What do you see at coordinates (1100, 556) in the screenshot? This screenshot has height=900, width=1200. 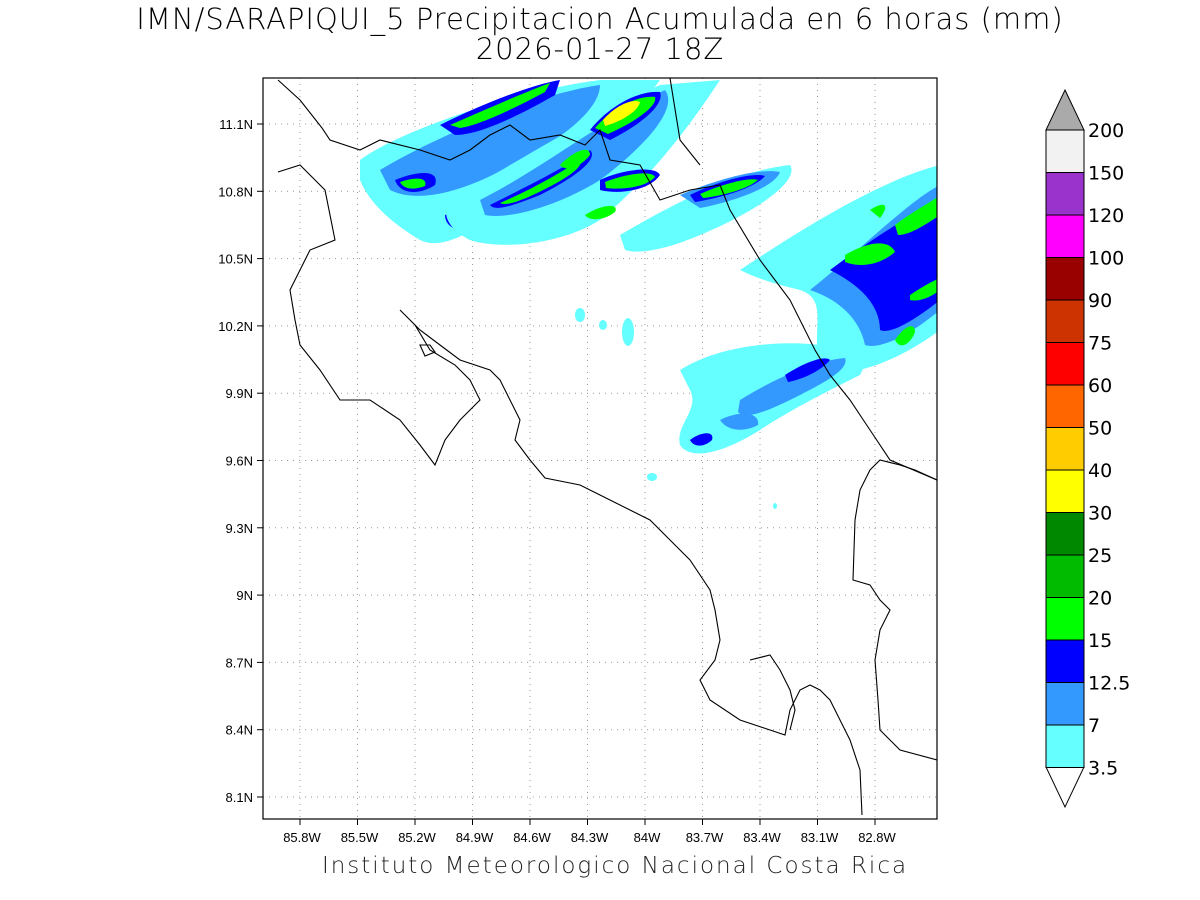 I see `colorbar-label: 25` at bounding box center [1100, 556].